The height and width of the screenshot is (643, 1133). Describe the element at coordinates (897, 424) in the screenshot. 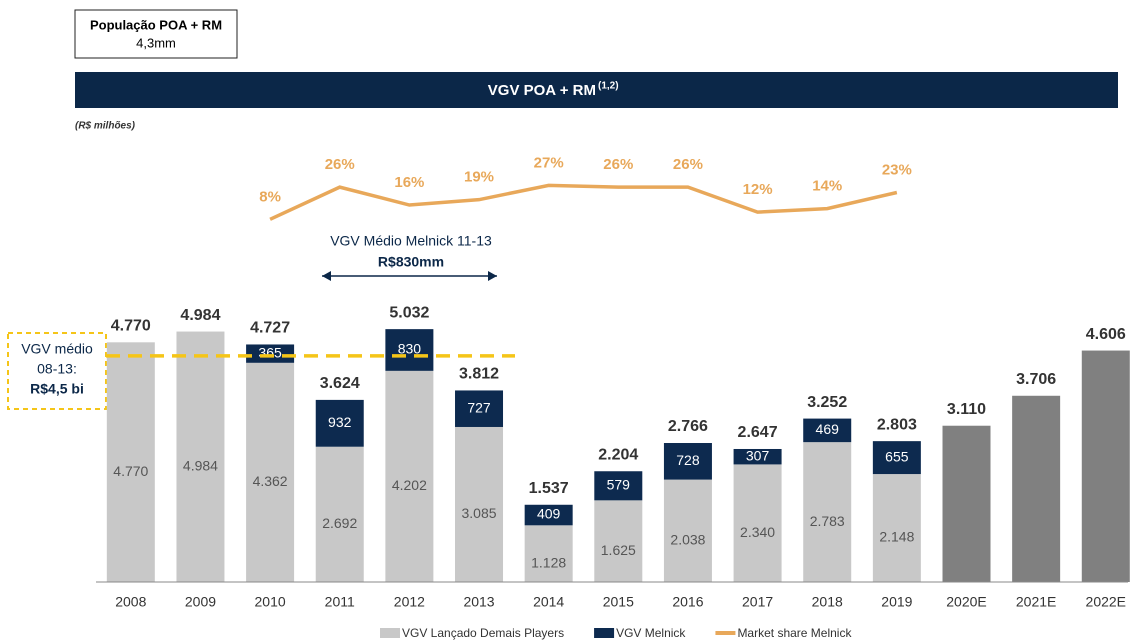

I see `total-label: 2.803` at that location.